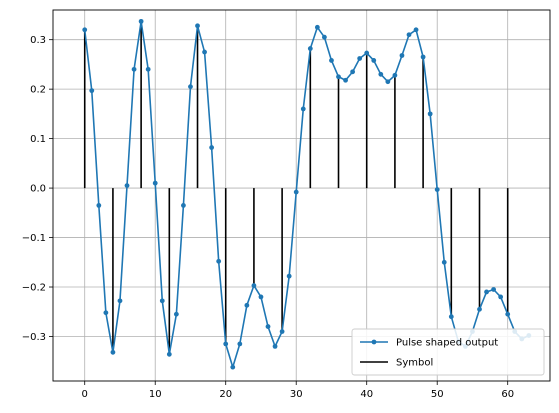 Image resolution: width=559 pixels, height=413 pixels. I want to click on y-tick-label: 0.1, so click(38, 139).